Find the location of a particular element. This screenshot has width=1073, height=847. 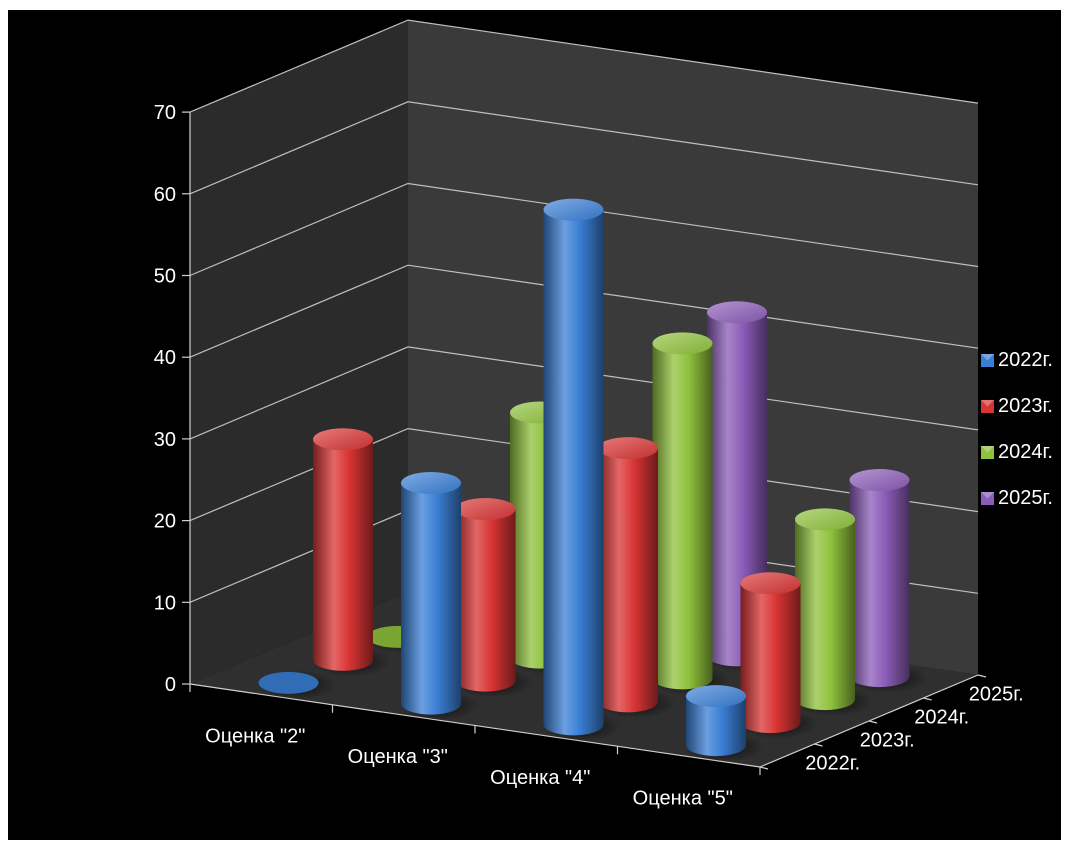

y-tick-label: 30 is located at coordinates (165, 440).